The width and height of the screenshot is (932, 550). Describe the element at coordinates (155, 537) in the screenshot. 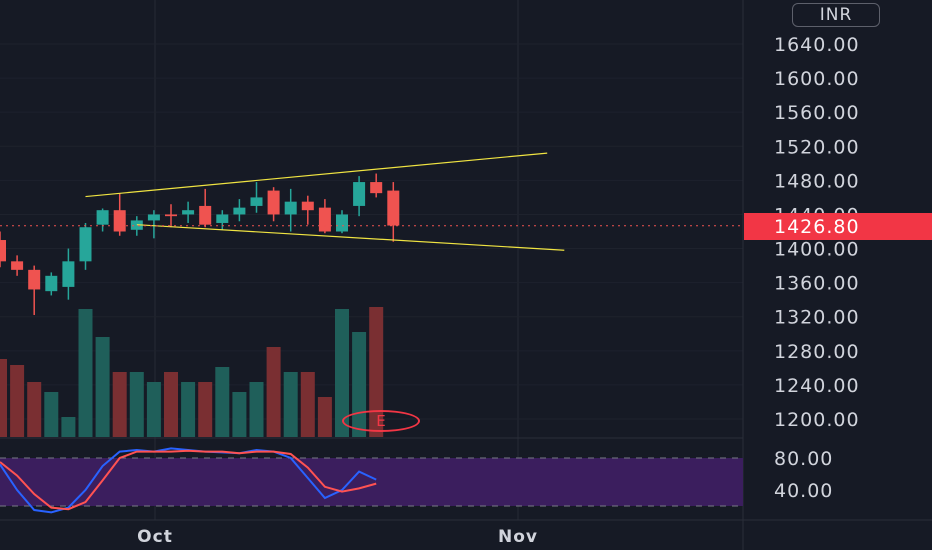

I see `time-axis-label: Oct` at that location.